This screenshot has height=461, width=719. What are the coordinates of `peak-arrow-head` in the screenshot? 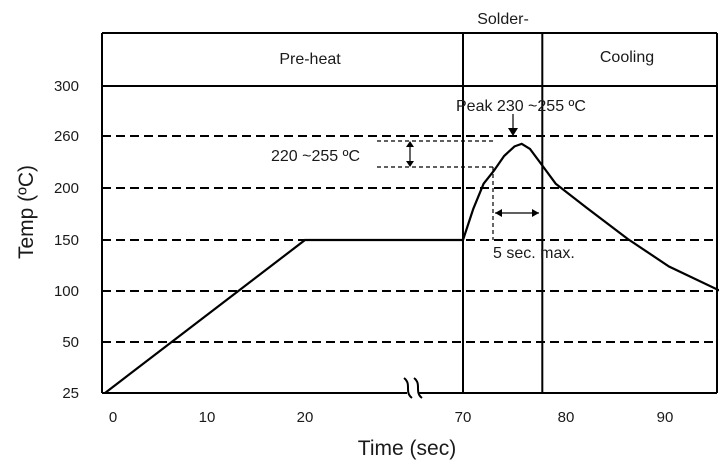 It's located at (513, 132).